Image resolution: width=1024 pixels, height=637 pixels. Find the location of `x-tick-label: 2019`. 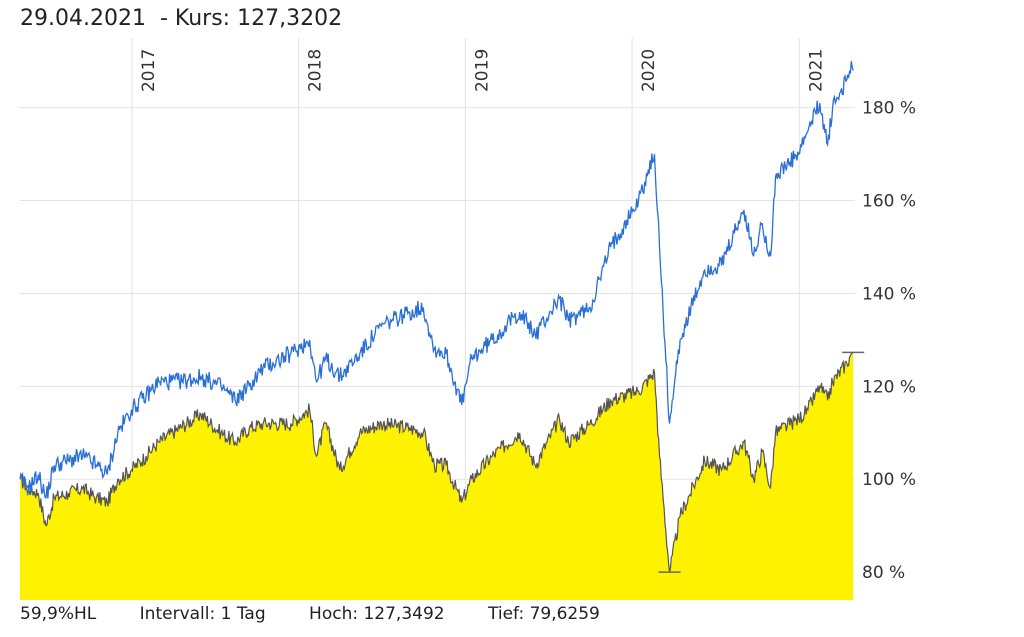

x-tick-label: 2019 is located at coordinates (482, 70).